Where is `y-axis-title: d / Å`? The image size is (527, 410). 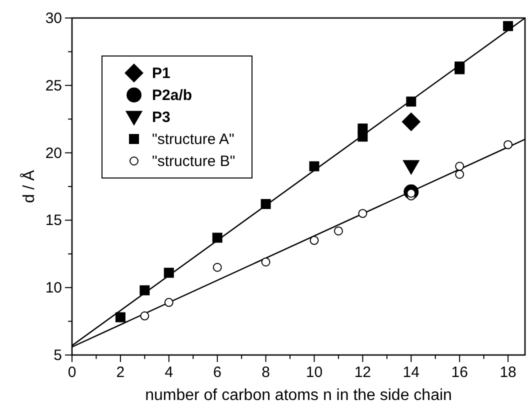 y-axis-title: d / Å is located at coordinates (29, 186).